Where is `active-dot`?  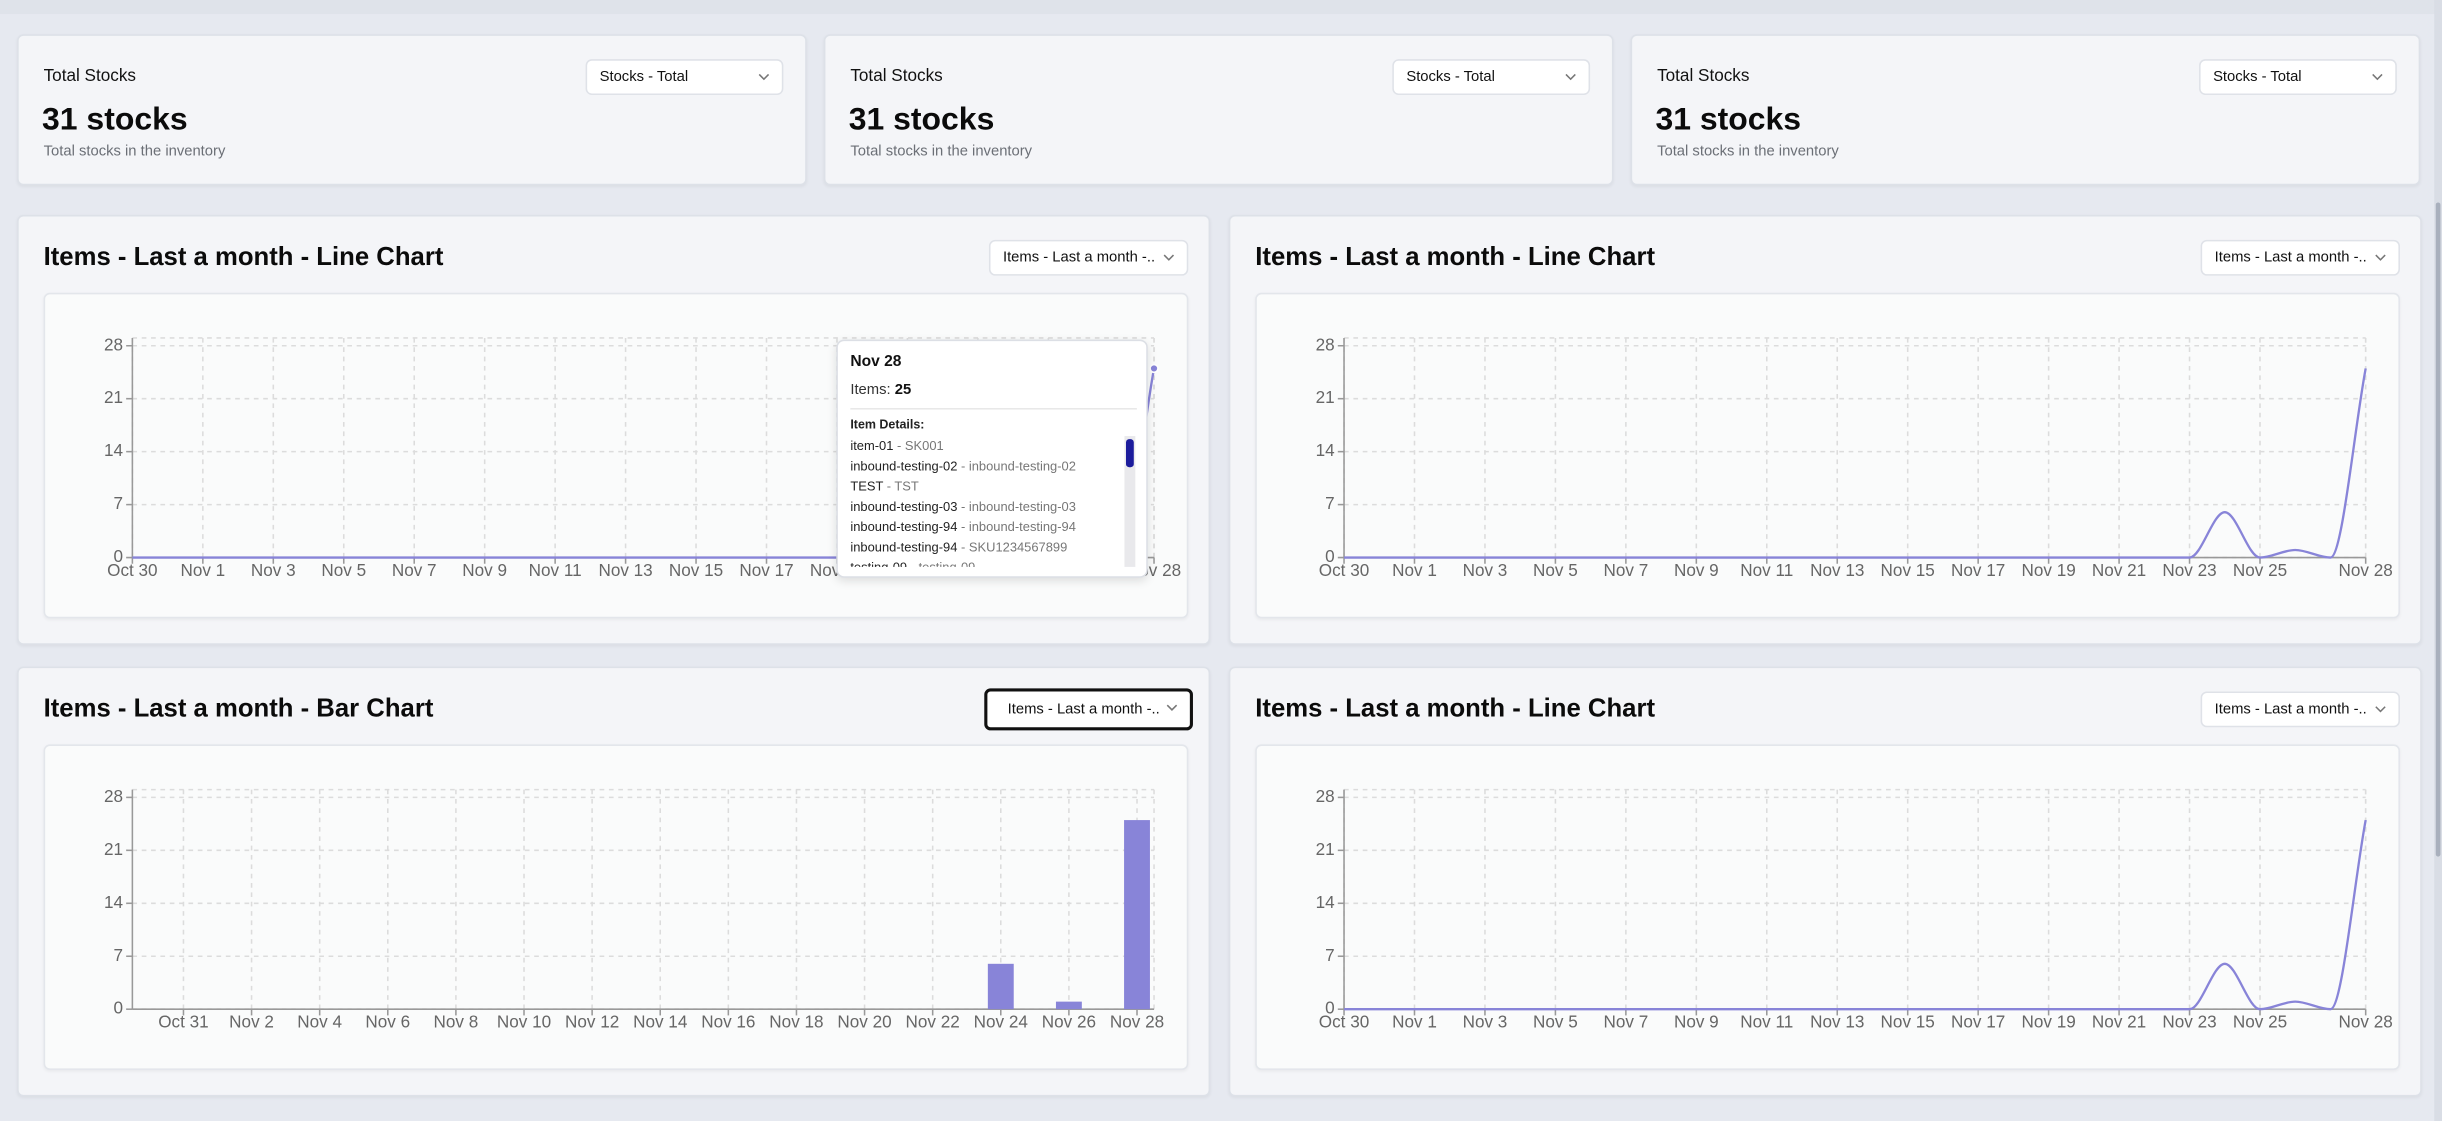 active-dot is located at coordinates (1154, 368).